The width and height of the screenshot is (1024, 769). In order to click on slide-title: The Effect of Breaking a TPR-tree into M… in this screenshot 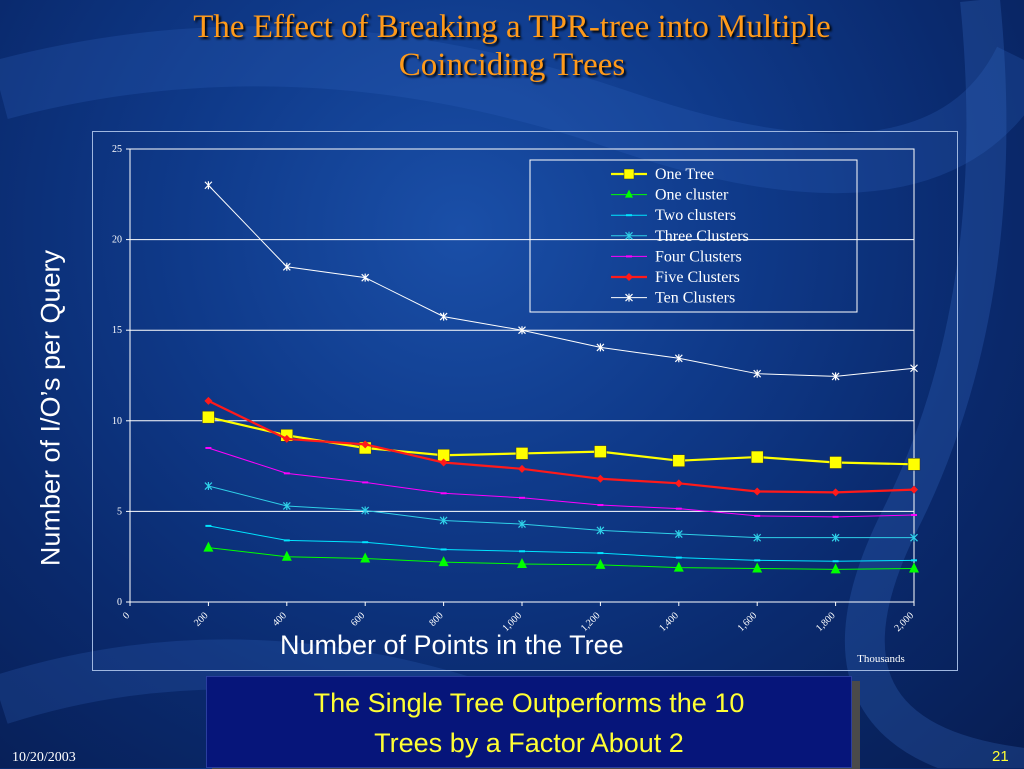, I will do `click(512, 46)`.